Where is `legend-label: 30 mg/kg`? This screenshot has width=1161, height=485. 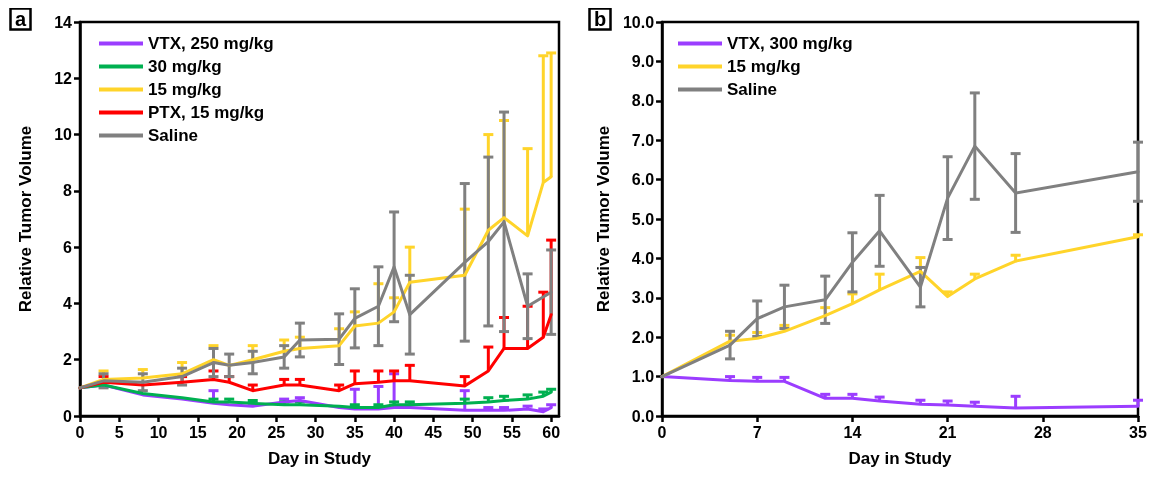 legend-label: 30 mg/kg is located at coordinates (185, 66).